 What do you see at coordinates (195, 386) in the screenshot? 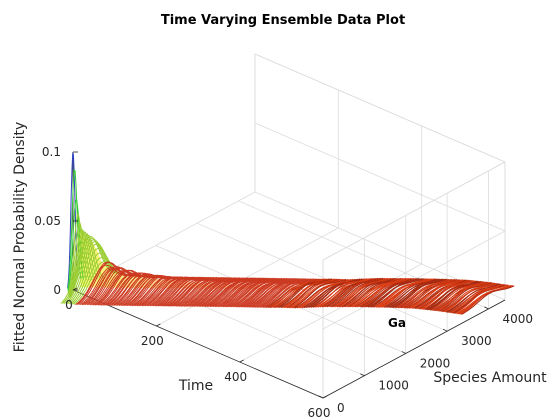
I see `x-axis-label: Time` at bounding box center [195, 386].